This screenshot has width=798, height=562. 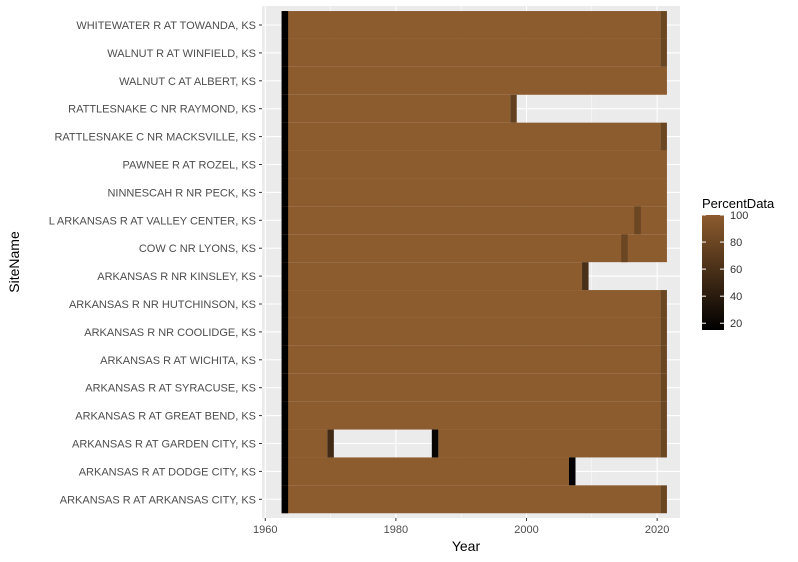 I want to click on x-tick-label: 2020, so click(x=657, y=530).